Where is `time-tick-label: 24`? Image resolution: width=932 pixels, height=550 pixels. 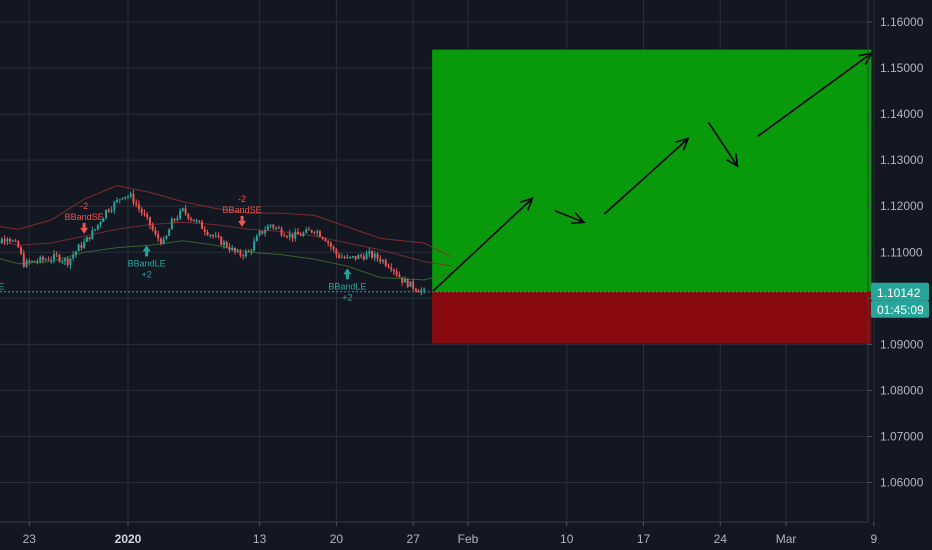
time-tick-label: 24 is located at coordinates (721, 539).